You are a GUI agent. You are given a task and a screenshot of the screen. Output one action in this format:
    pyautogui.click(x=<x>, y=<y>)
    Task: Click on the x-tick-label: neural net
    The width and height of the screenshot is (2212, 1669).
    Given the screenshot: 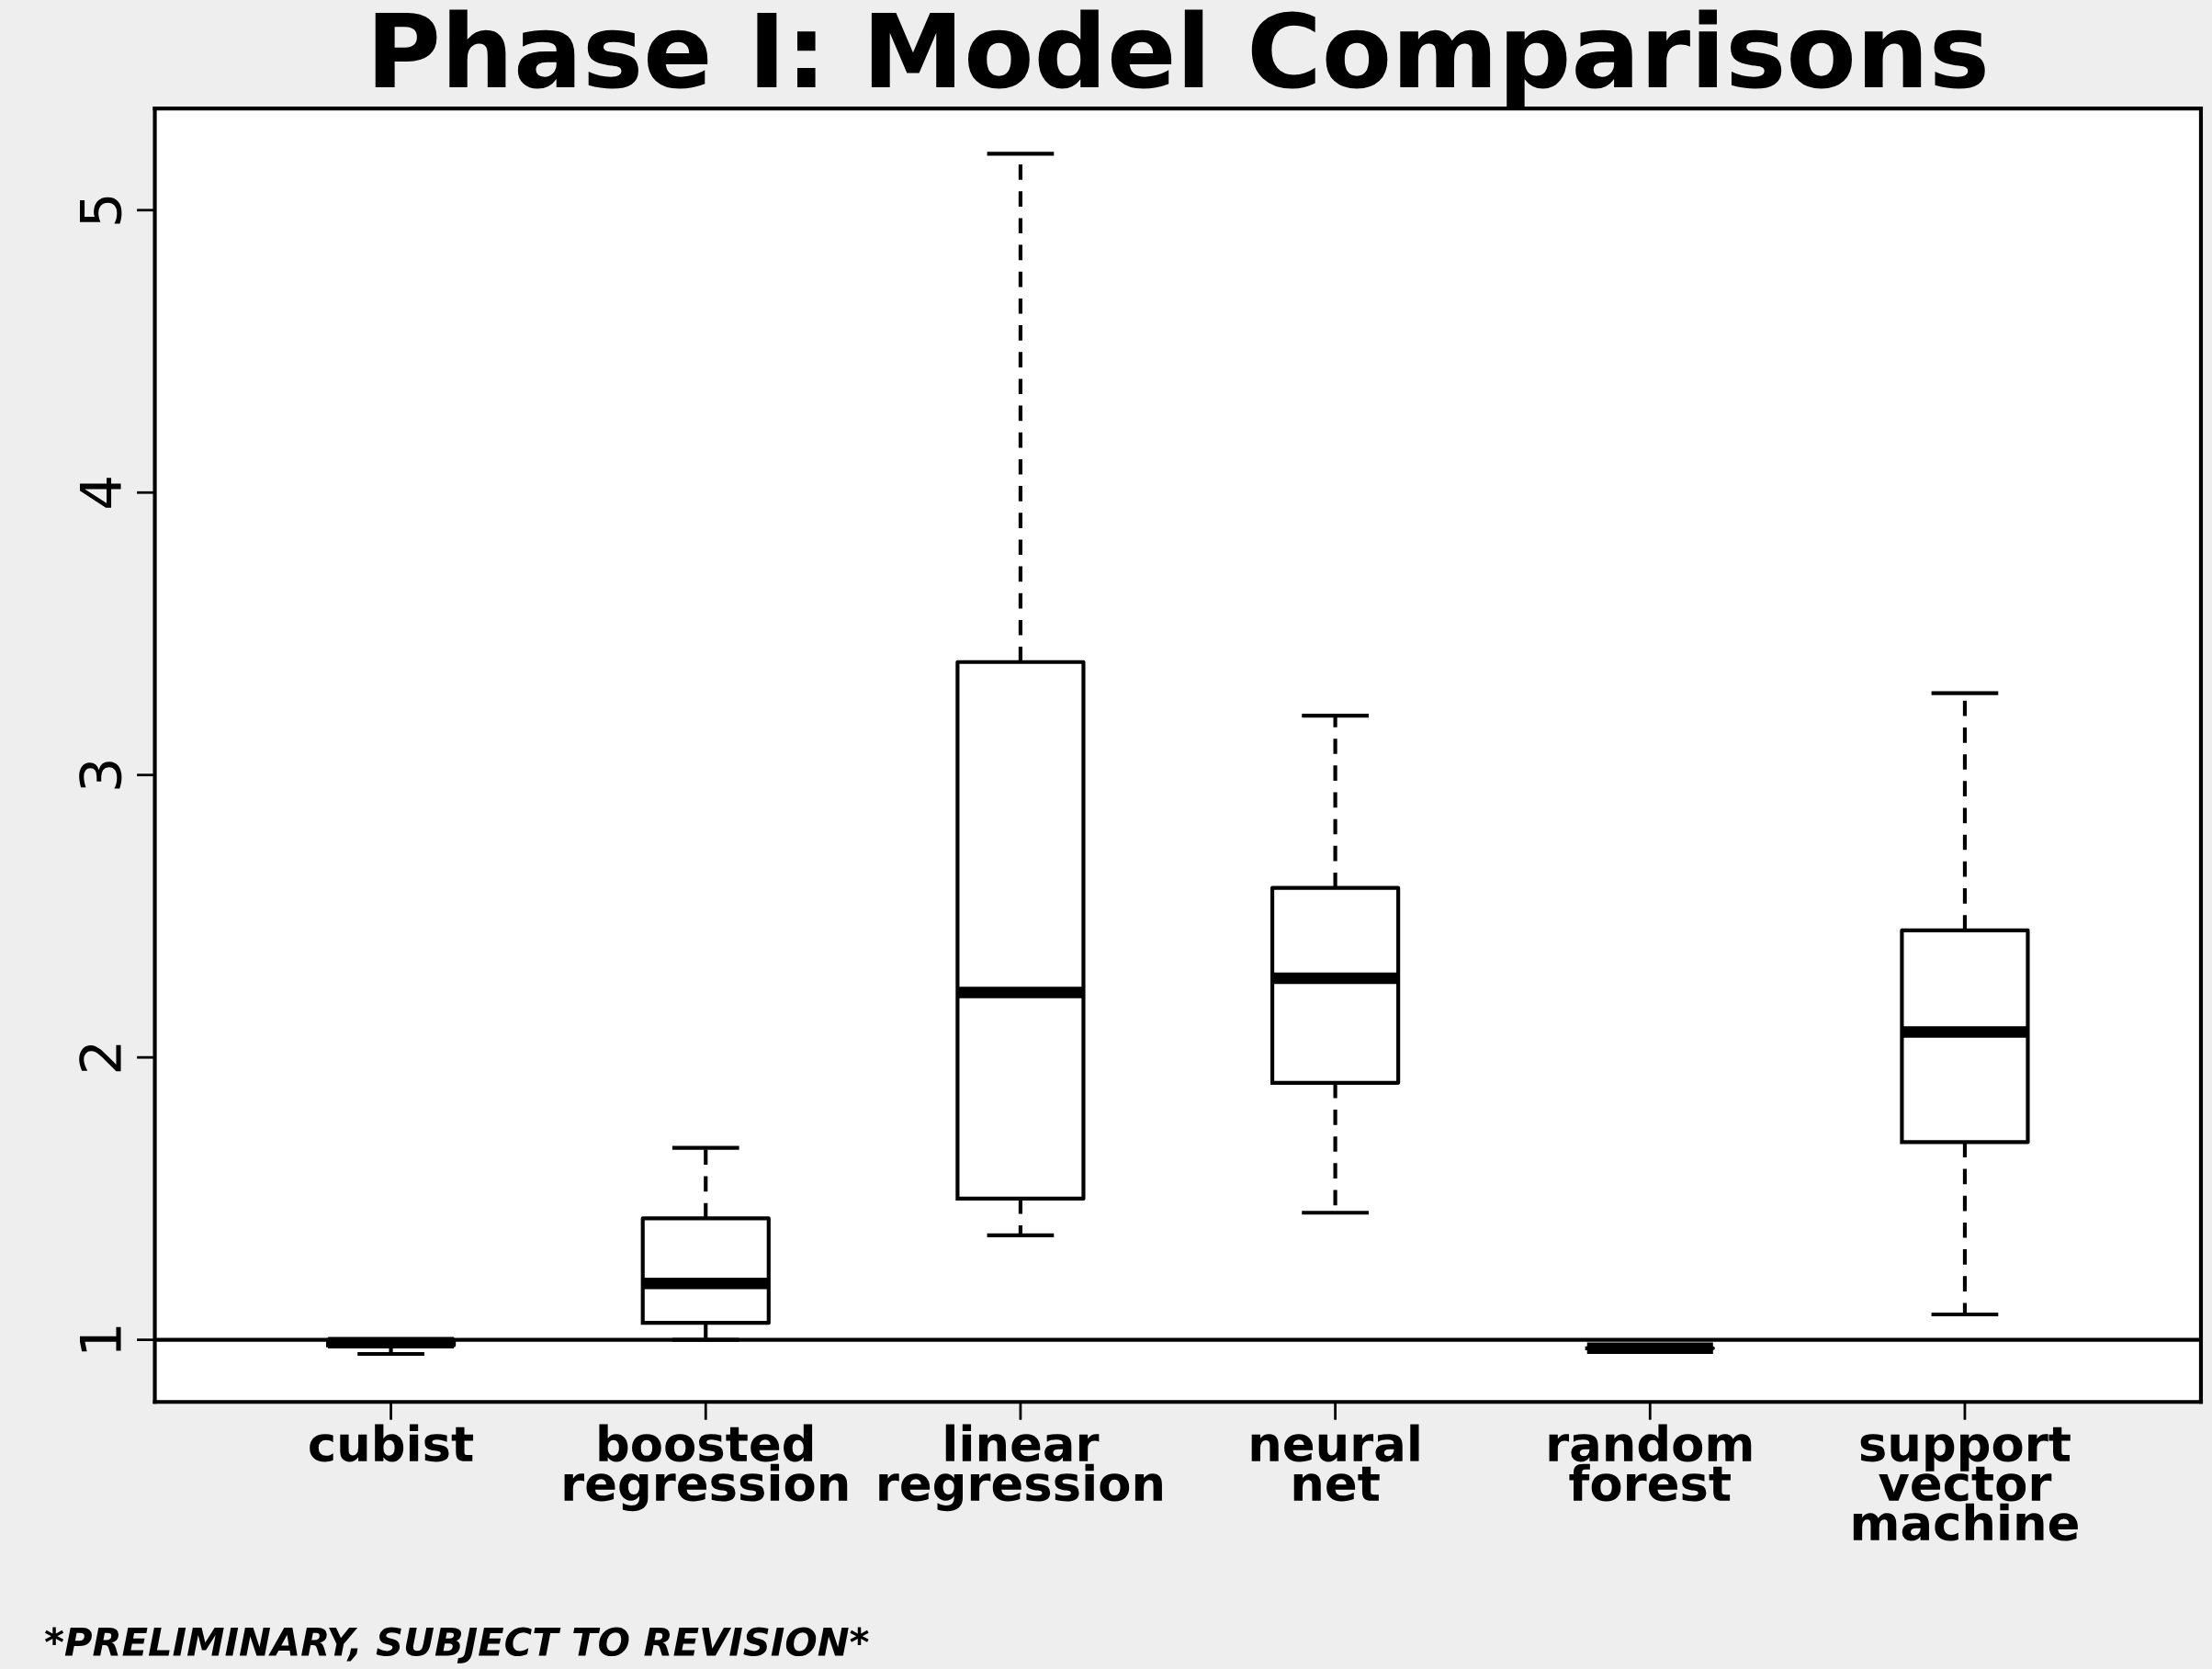 What is the action you would take?
    pyautogui.click(x=1335, y=1463)
    